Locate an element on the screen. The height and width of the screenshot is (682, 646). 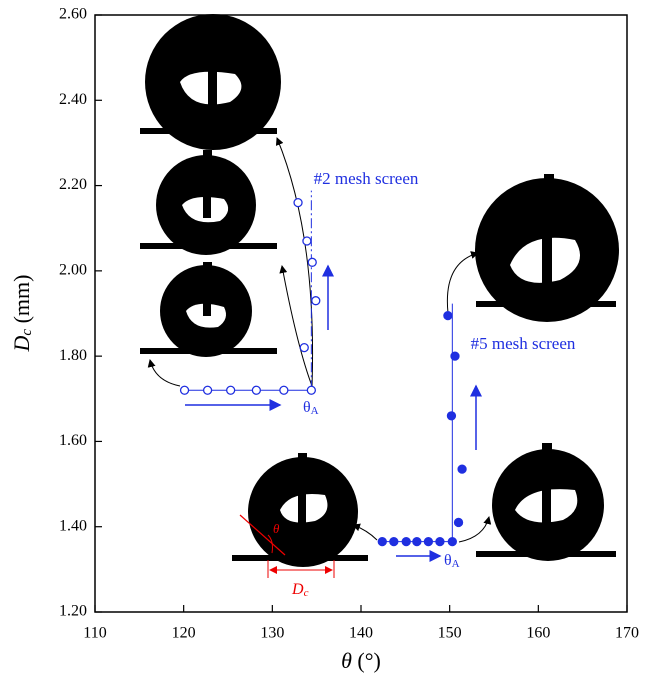
y-tick-label: 1.80 is located at coordinates (73, 355).